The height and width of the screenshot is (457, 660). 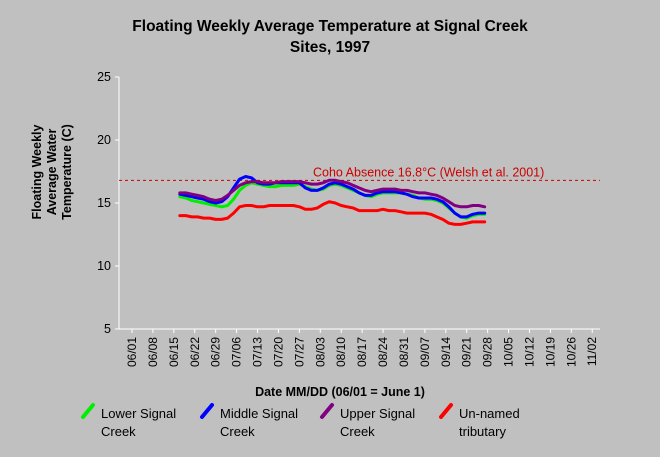 I want to click on legend-label-upper-line-2: Creek, so click(x=357, y=431).